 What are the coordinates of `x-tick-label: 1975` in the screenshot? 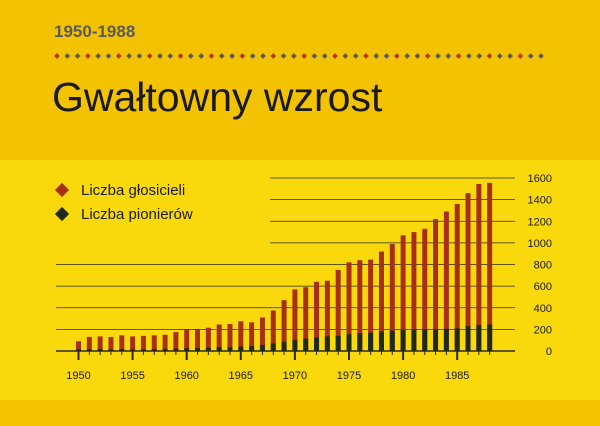 It's located at (349, 376).